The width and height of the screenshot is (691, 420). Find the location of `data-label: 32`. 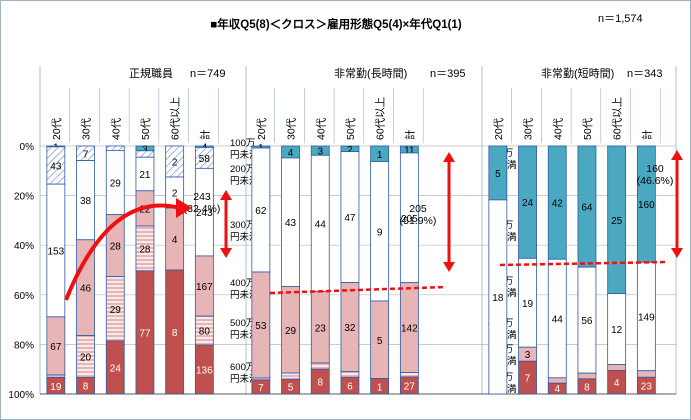

data-label: 32 is located at coordinates (350, 328).